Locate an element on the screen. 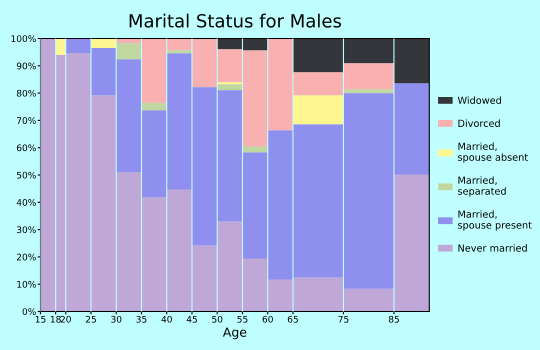 This screenshot has height=350, width=540. x-tick-label: 30 is located at coordinates (116, 319).